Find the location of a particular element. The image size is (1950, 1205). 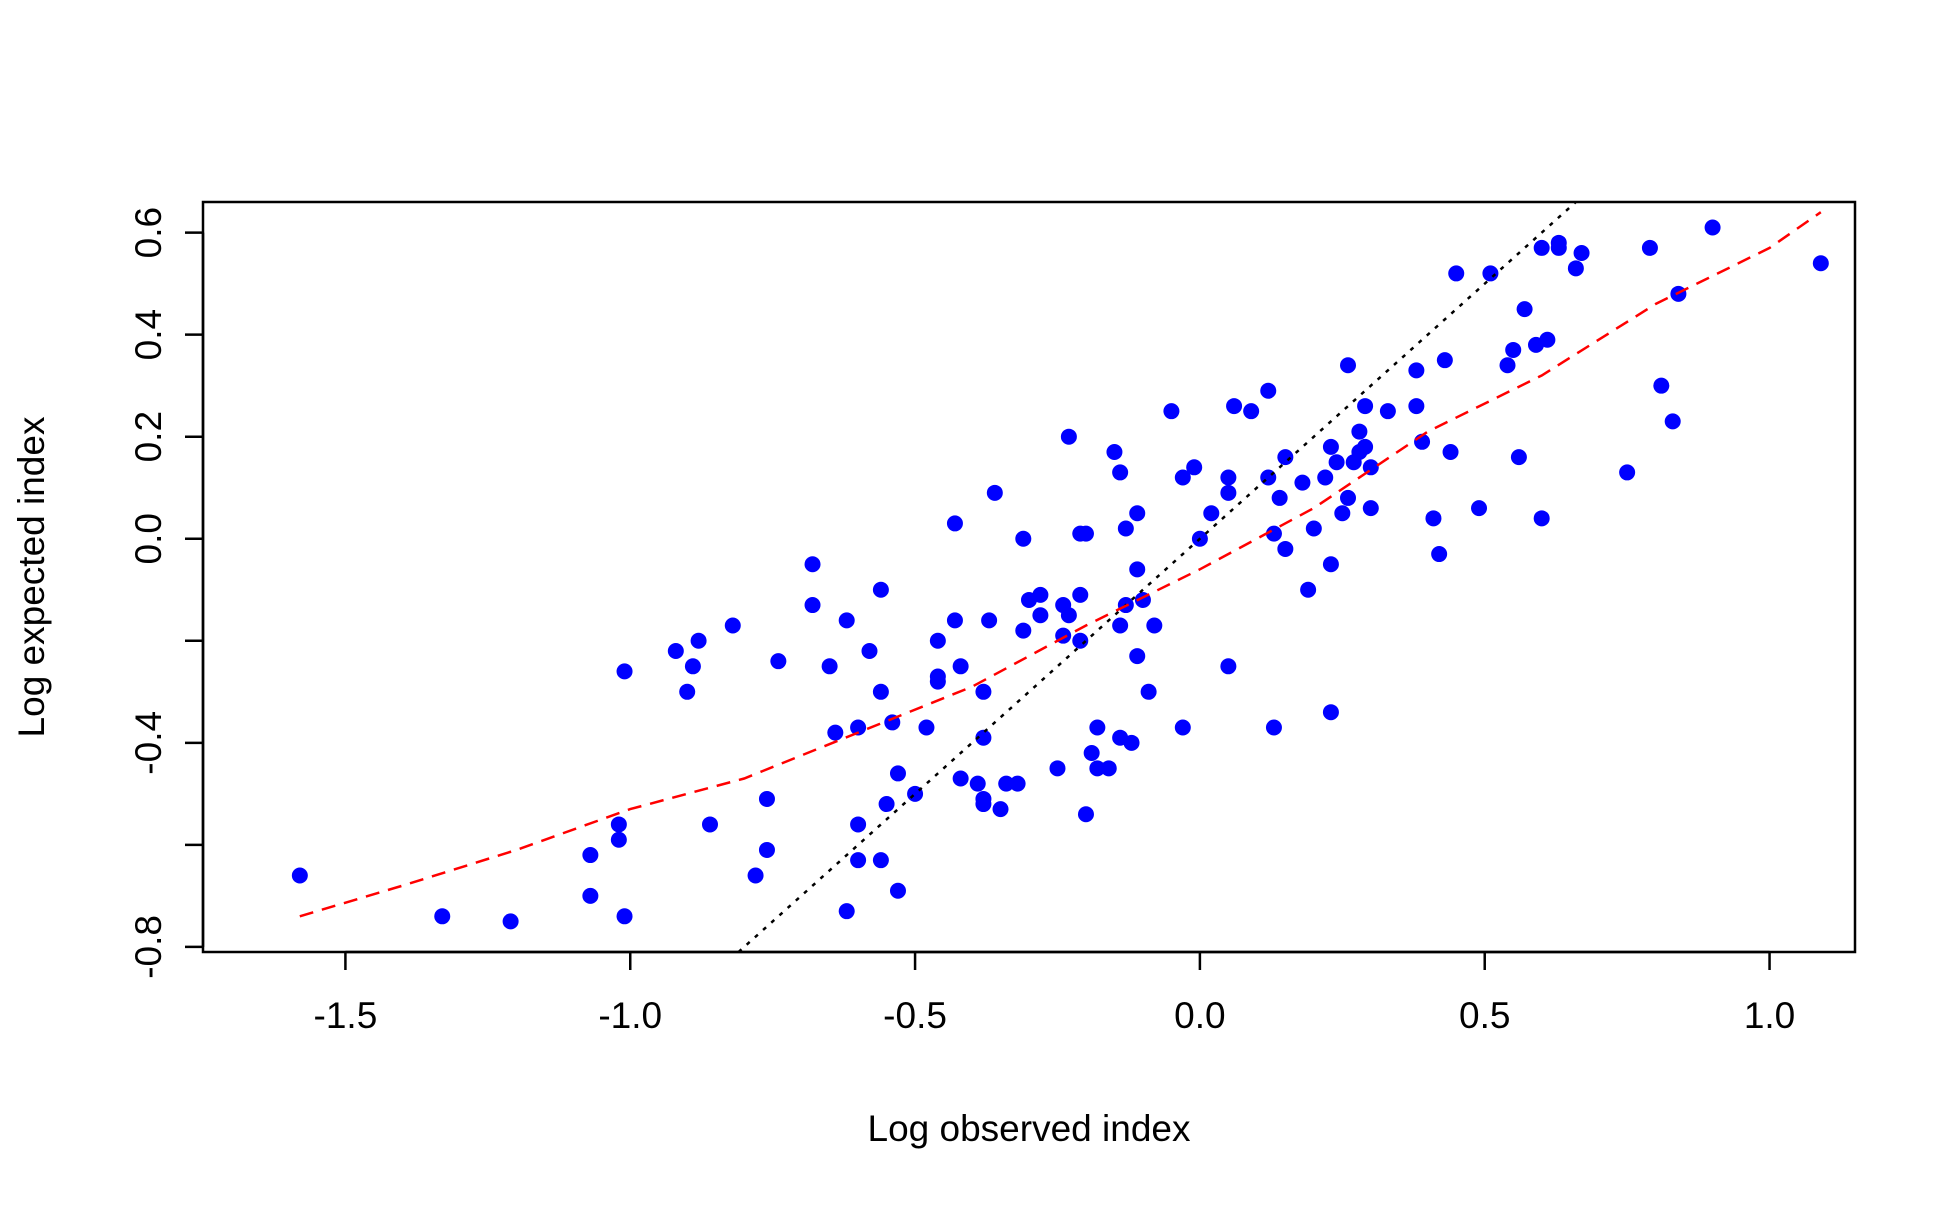

y-tick-label: -0.4 is located at coordinates (148, 743).